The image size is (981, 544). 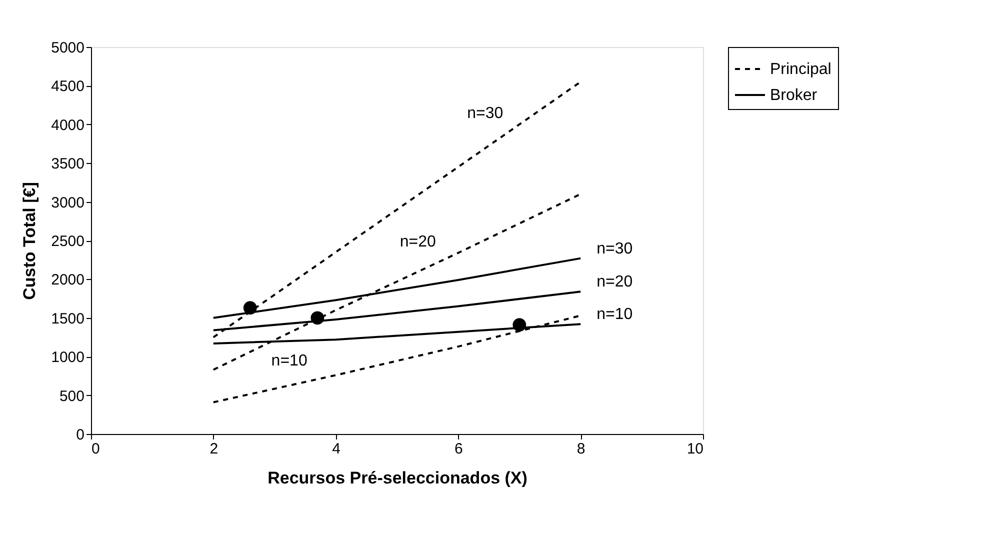 What do you see at coordinates (67, 280) in the screenshot?
I see `y-tick-label: 2000` at bounding box center [67, 280].